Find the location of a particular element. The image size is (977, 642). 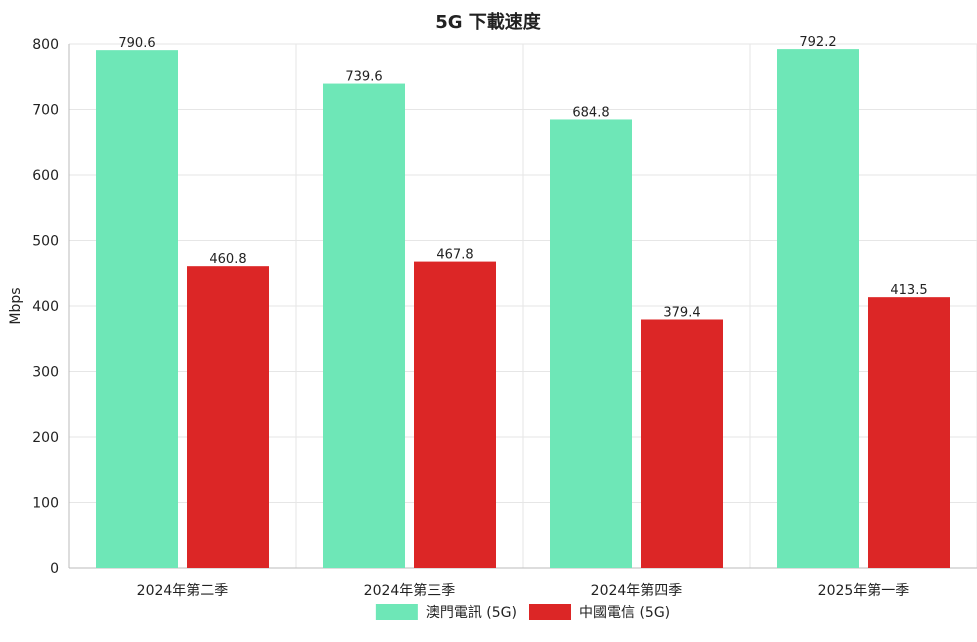

bar-value-label: 790.6 is located at coordinates (136, 43).